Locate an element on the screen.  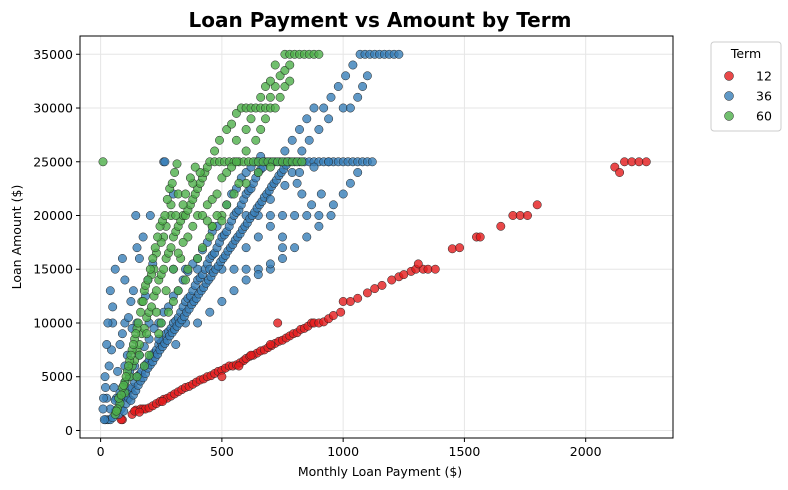
y-axis-label: Loan Amount ($) is located at coordinates (16, 237).